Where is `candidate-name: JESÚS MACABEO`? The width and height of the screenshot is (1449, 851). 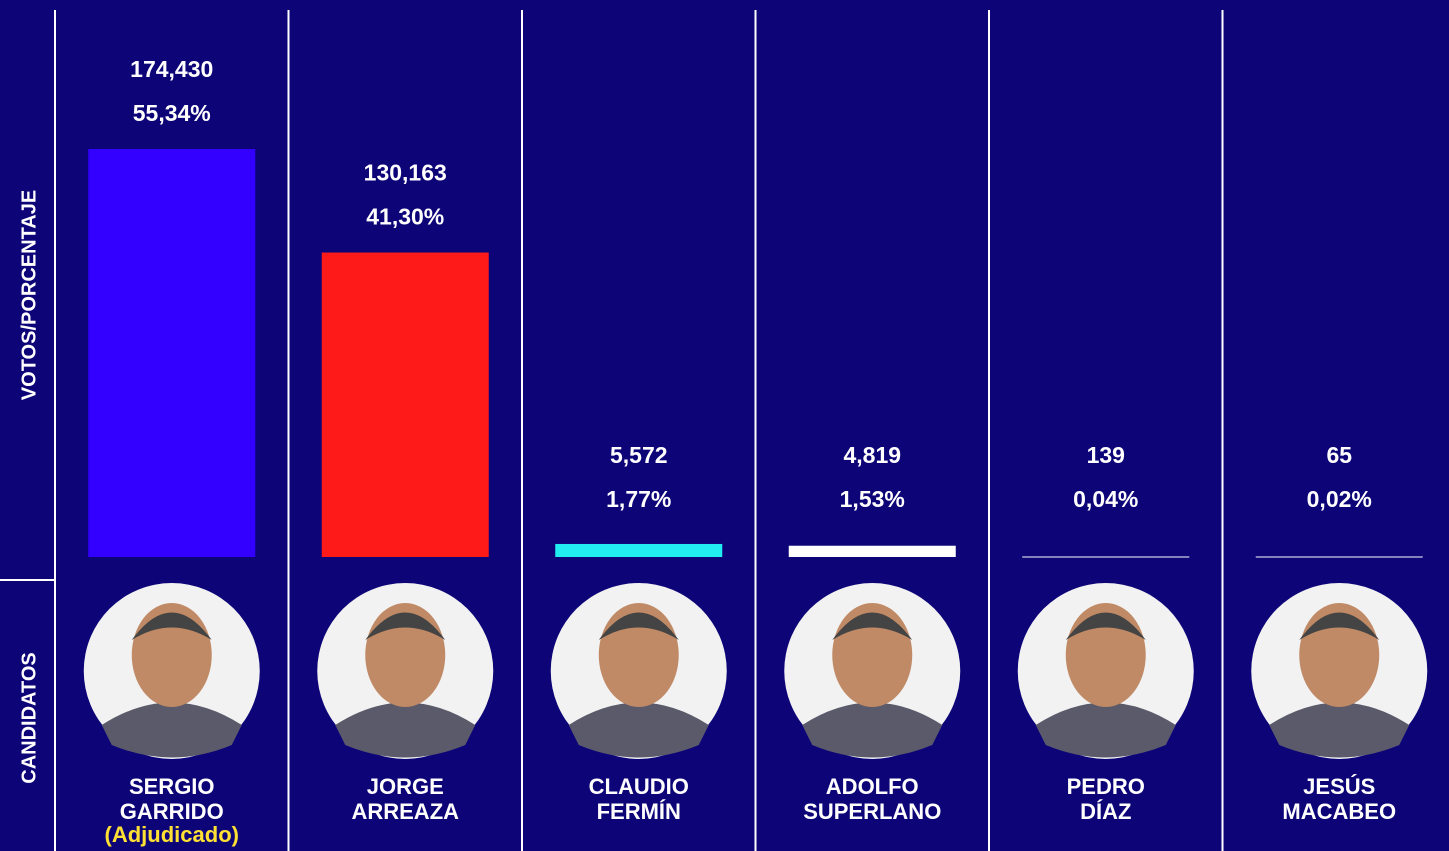 candidate-name: JESÚS MACABEO is located at coordinates (1339, 799).